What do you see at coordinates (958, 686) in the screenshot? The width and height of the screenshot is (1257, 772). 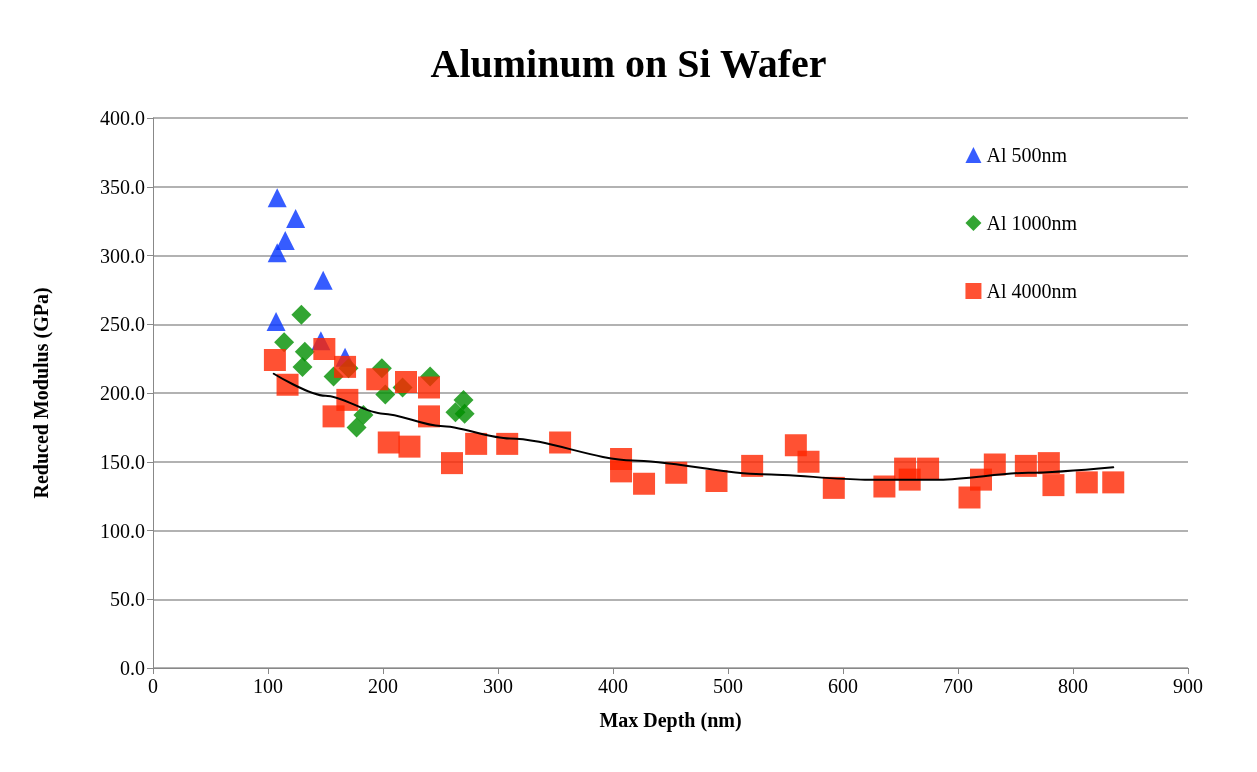 I see `x-tick-label: 700` at bounding box center [958, 686].